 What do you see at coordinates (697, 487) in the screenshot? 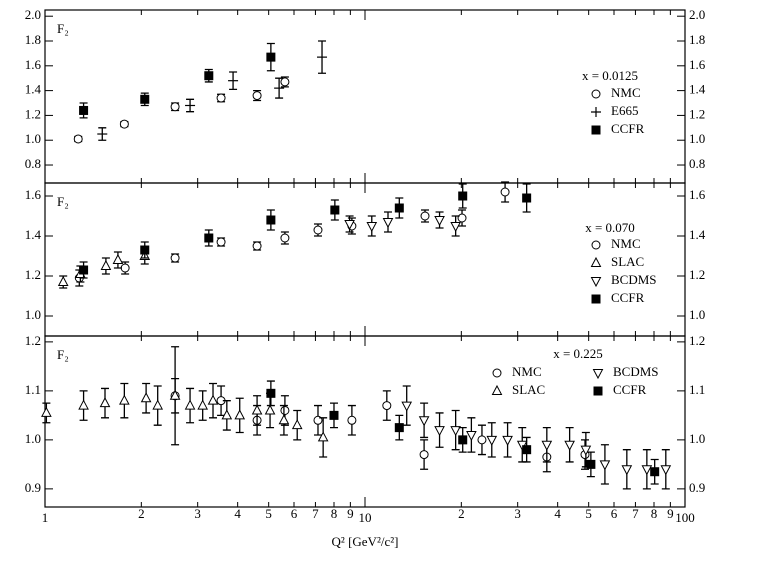
I see `y-tick-label: 0.9` at bounding box center [697, 487].